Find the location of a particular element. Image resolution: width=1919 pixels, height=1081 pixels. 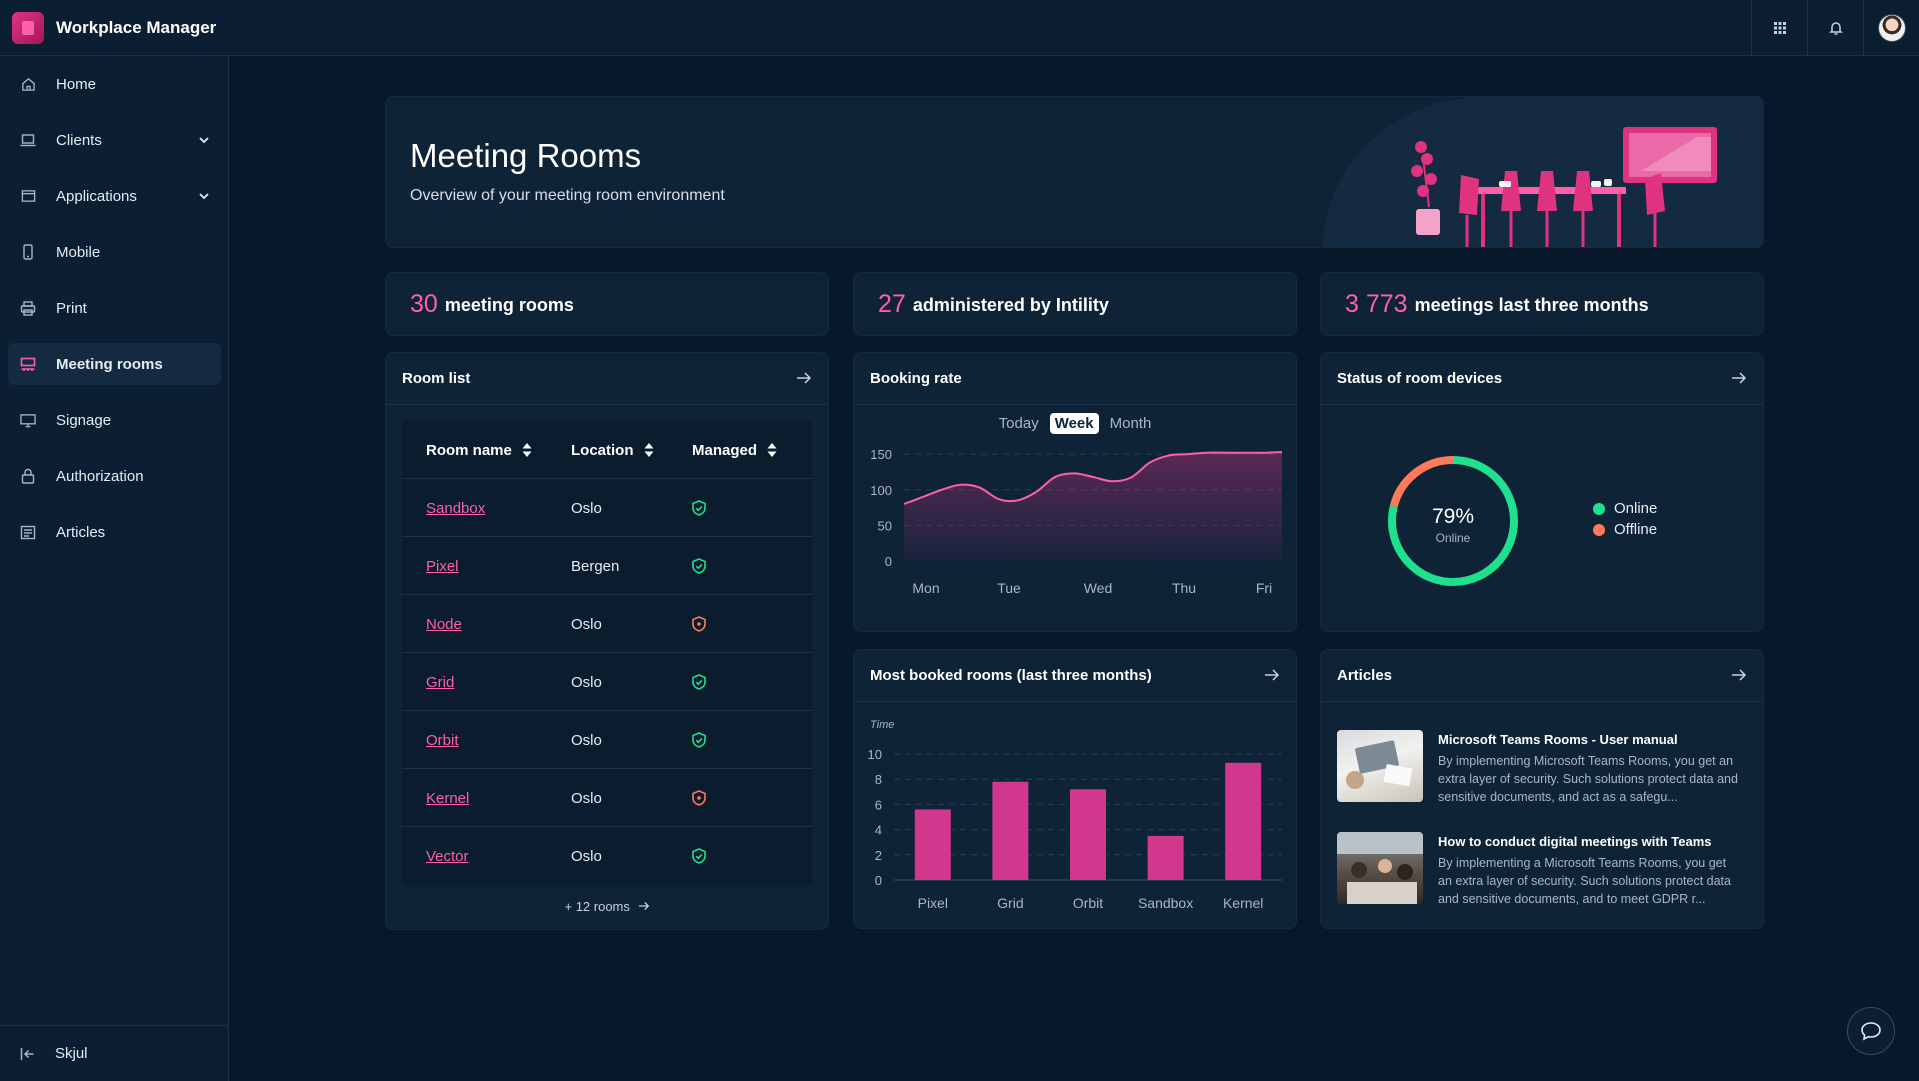

device-status-header: Status of room devices is located at coordinates (1542, 379).